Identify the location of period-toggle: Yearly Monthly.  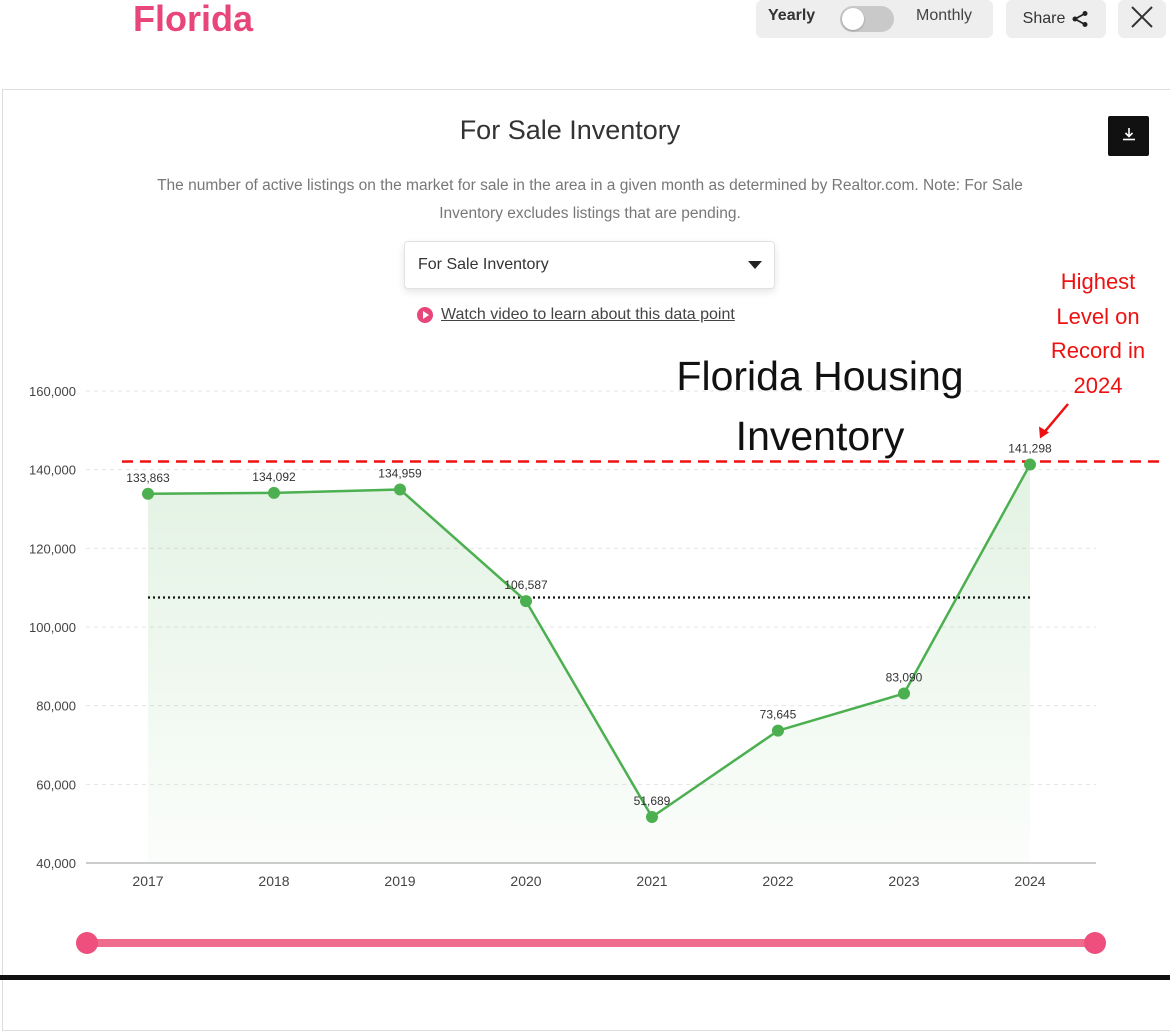
(874, 19).